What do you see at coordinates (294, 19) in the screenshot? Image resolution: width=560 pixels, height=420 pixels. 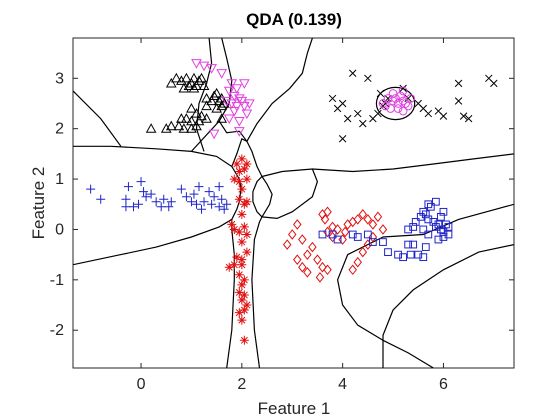 I see `chart-title: QDA (0.139)` at bounding box center [294, 19].